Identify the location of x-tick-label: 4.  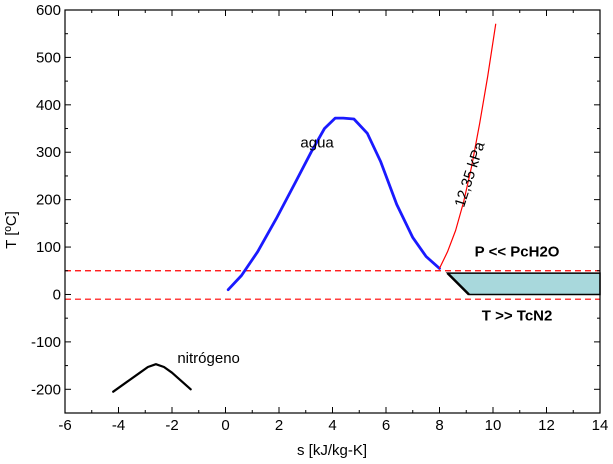
(332, 425).